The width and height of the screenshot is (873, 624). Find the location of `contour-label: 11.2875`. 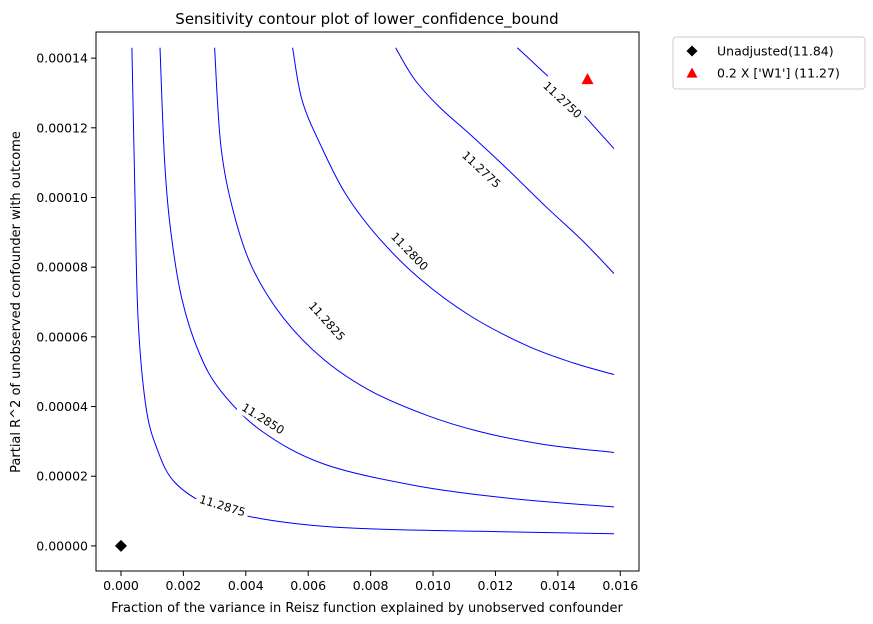

contour-label: 11.2875 is located at coordinates (223, 505).